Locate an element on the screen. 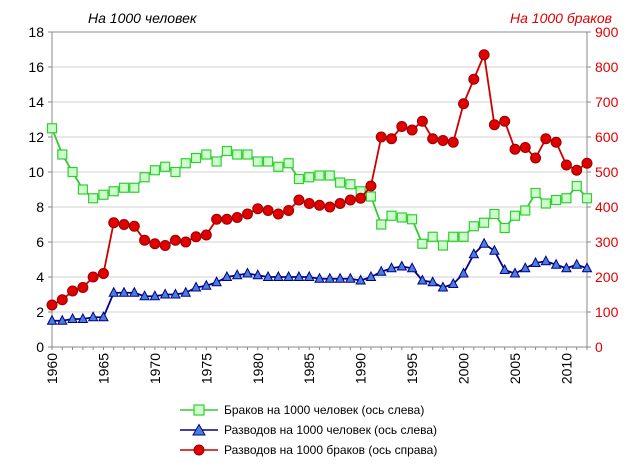  x-tick-label: 1980 is located at coordinates (258, 368).